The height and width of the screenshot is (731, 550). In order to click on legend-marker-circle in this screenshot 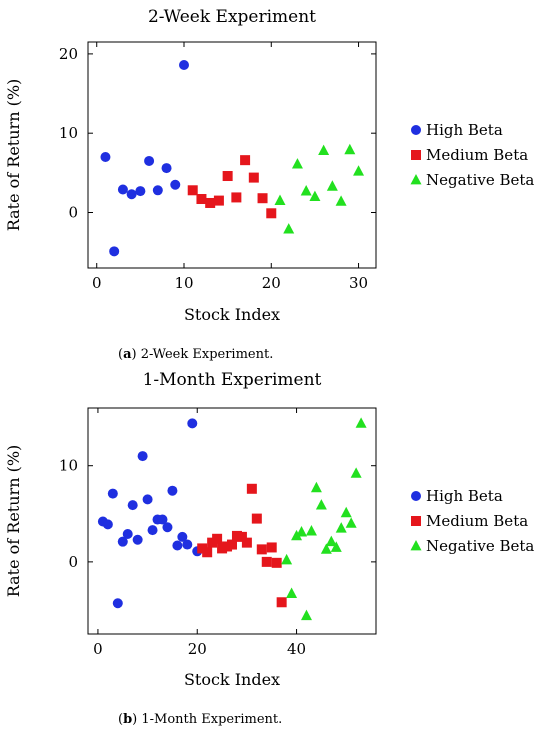, I will do `click(416, 496)`.